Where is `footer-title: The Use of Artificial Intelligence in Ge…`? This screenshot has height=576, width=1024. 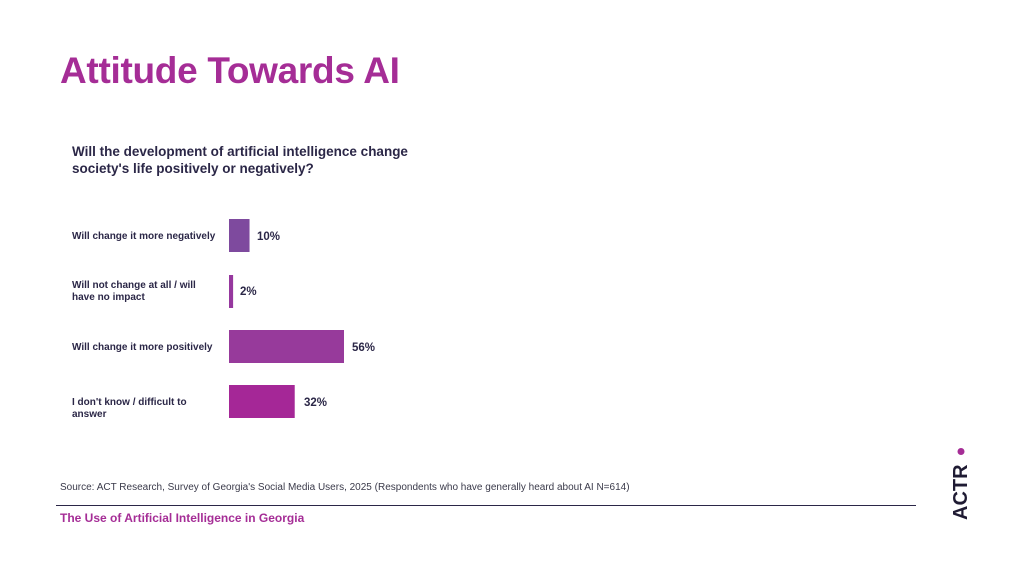
footer-title: The Use of Artificial Intelligence in Ge… is located at coordinates (182, 518).